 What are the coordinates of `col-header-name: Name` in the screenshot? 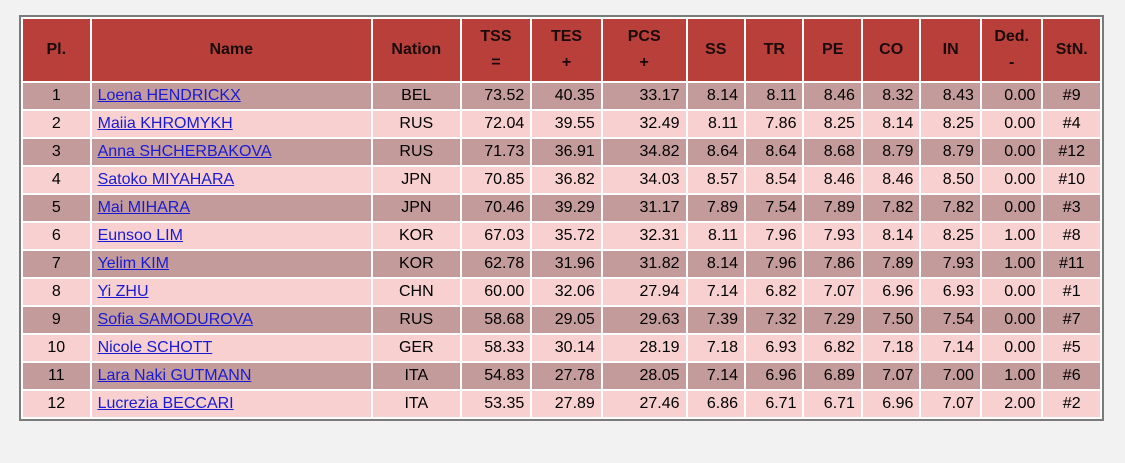 It's located at (231, 50).